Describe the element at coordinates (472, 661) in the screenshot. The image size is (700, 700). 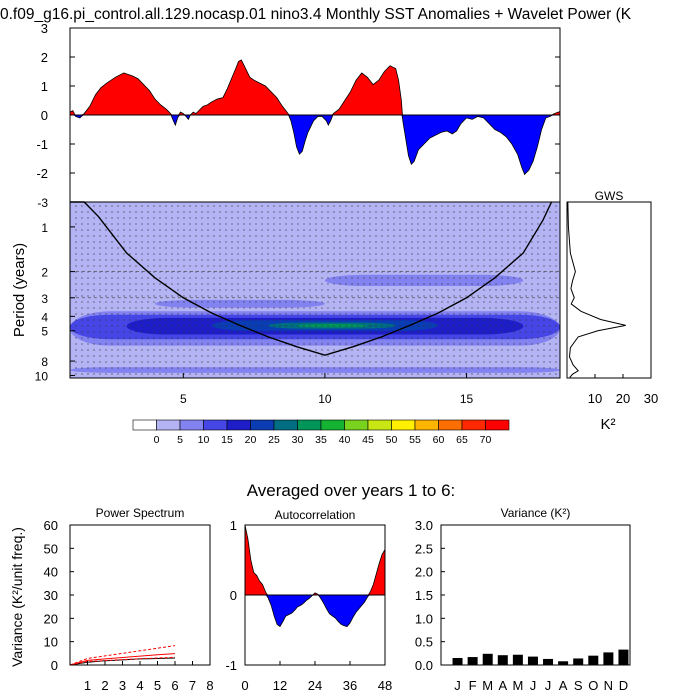
I see `variance-bar` at that location.